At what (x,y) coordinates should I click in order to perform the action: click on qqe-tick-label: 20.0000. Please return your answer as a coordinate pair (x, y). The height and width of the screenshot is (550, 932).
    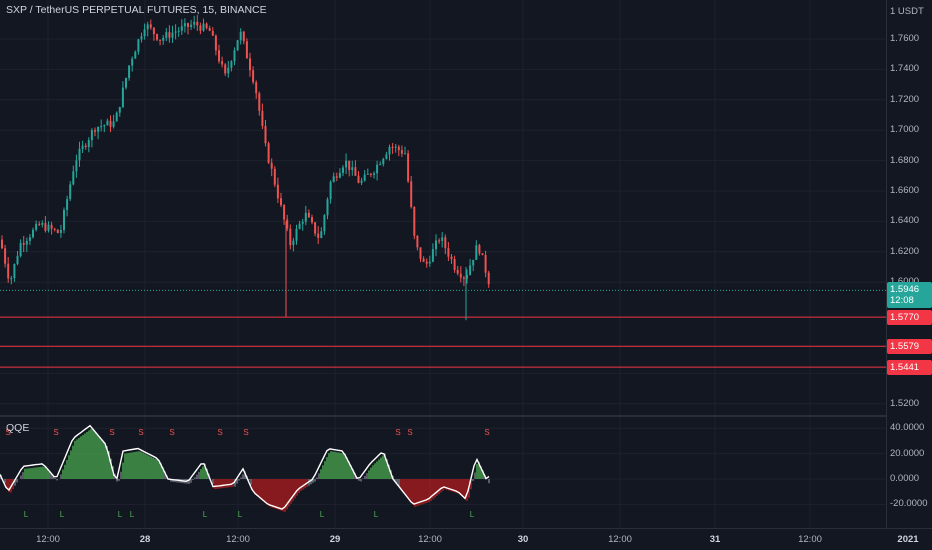
    Looking at the image, I should click on (907, 453).